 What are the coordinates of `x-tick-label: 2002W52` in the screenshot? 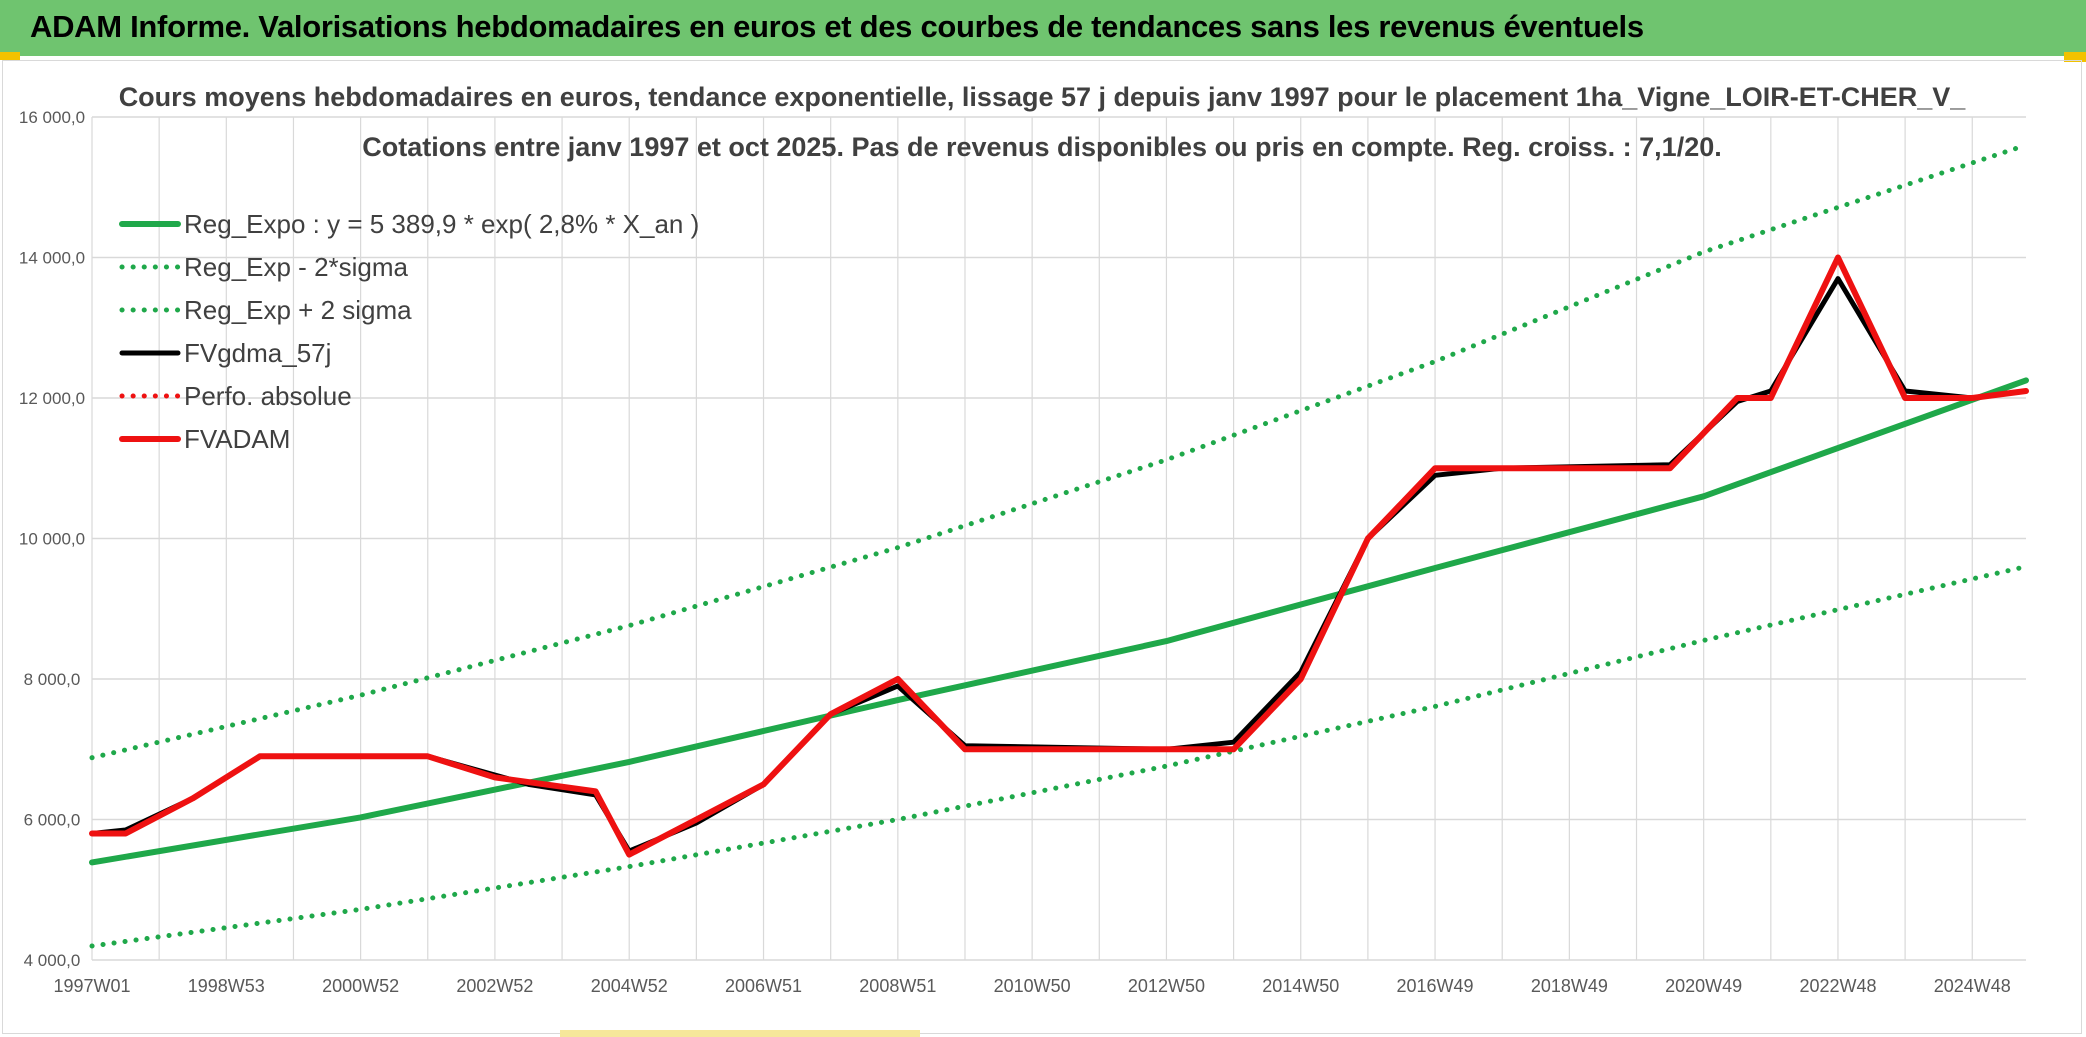 It's located at (494, 986).